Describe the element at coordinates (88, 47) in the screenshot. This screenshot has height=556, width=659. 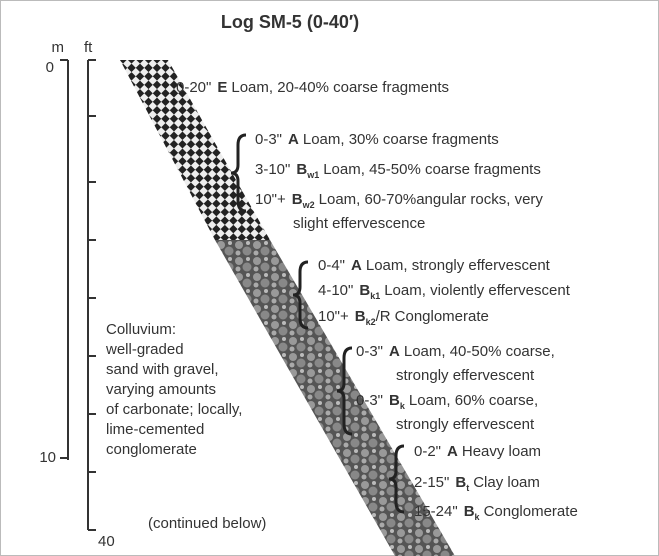
I see `ft-label: ft` at that location.